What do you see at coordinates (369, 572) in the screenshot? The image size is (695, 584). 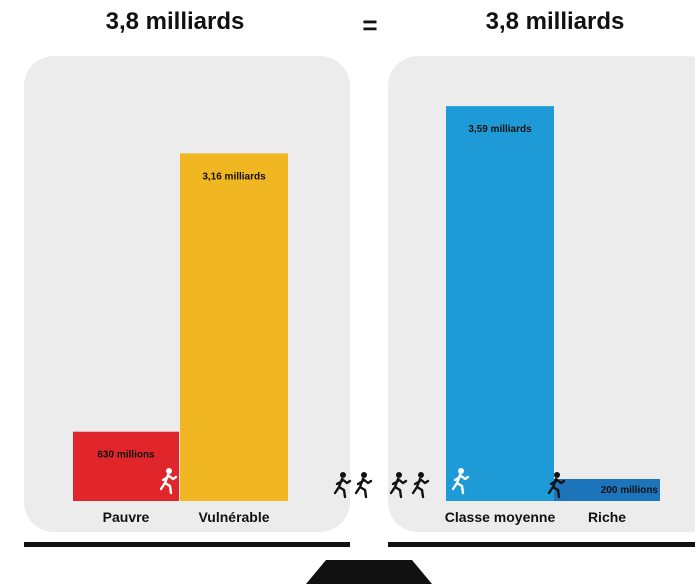 I see `scale-fulcrum` at bounding box center [369, 572].